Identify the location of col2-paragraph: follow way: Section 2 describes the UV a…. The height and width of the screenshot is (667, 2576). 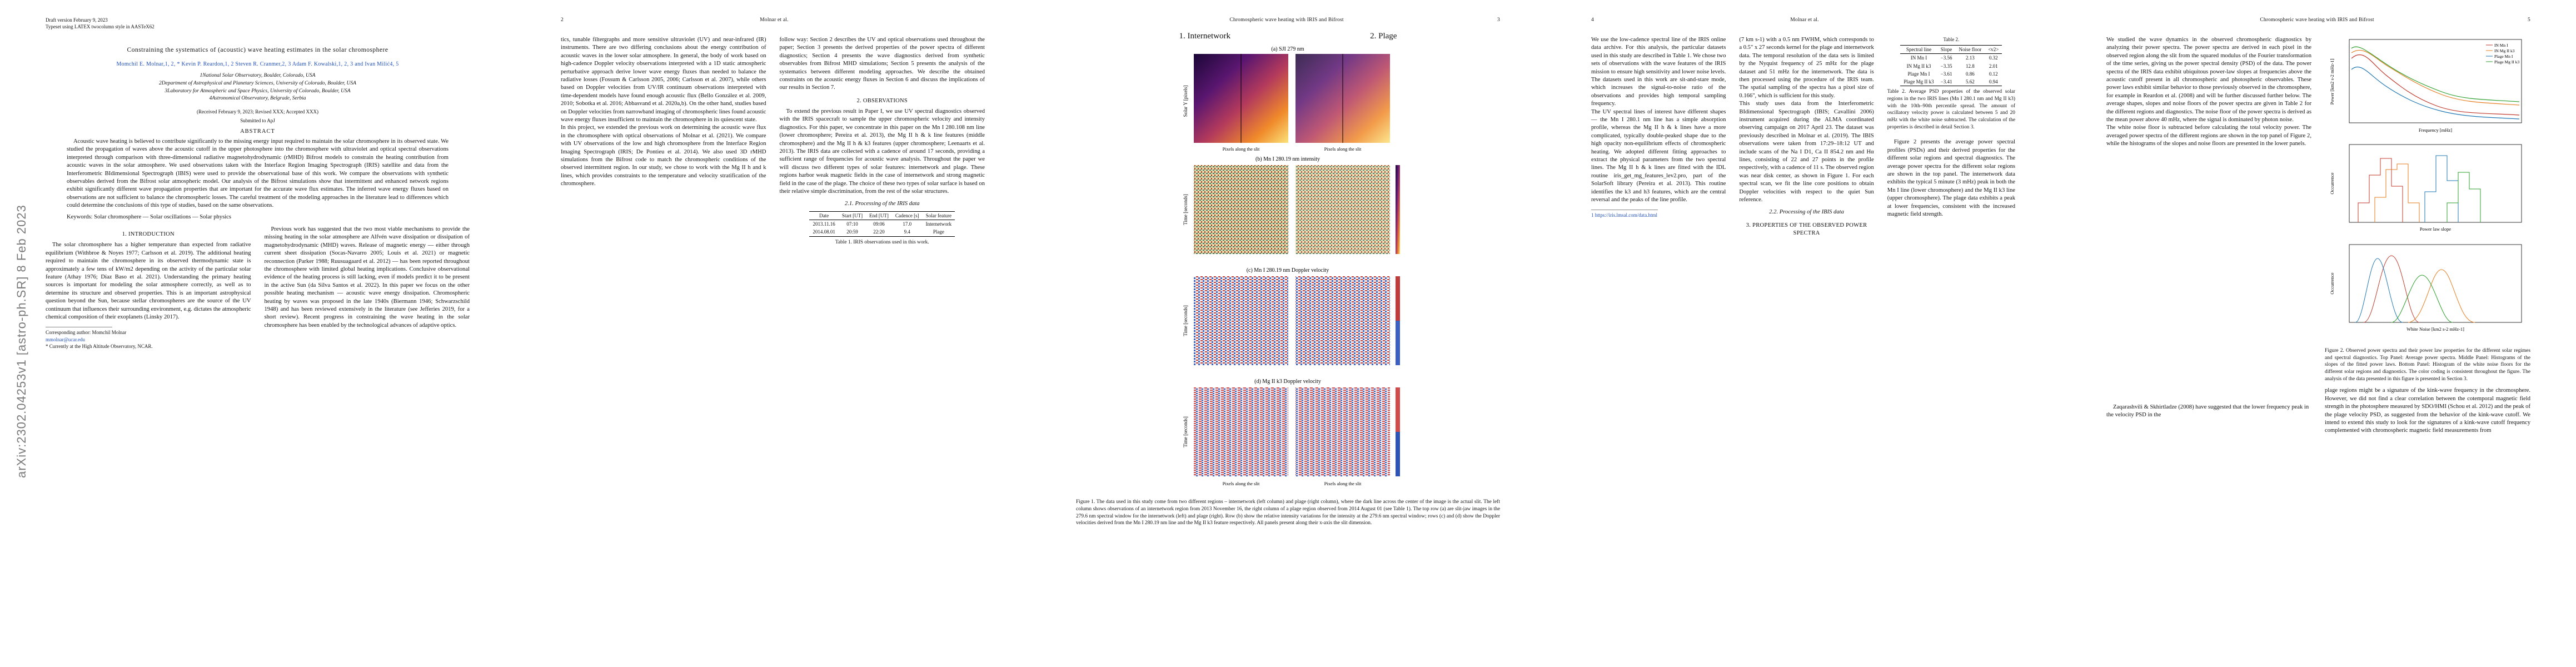
(882, 63).